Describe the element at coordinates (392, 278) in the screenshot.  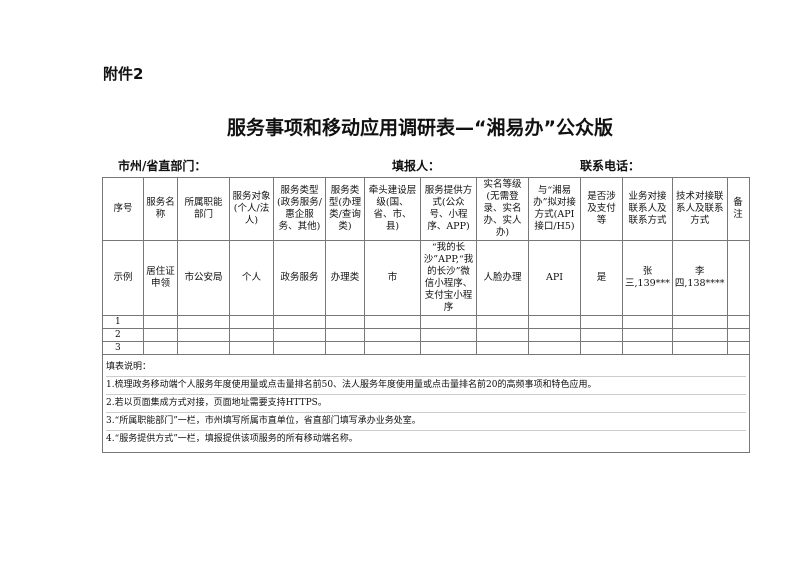
I see `example-cell: 市` at that location.